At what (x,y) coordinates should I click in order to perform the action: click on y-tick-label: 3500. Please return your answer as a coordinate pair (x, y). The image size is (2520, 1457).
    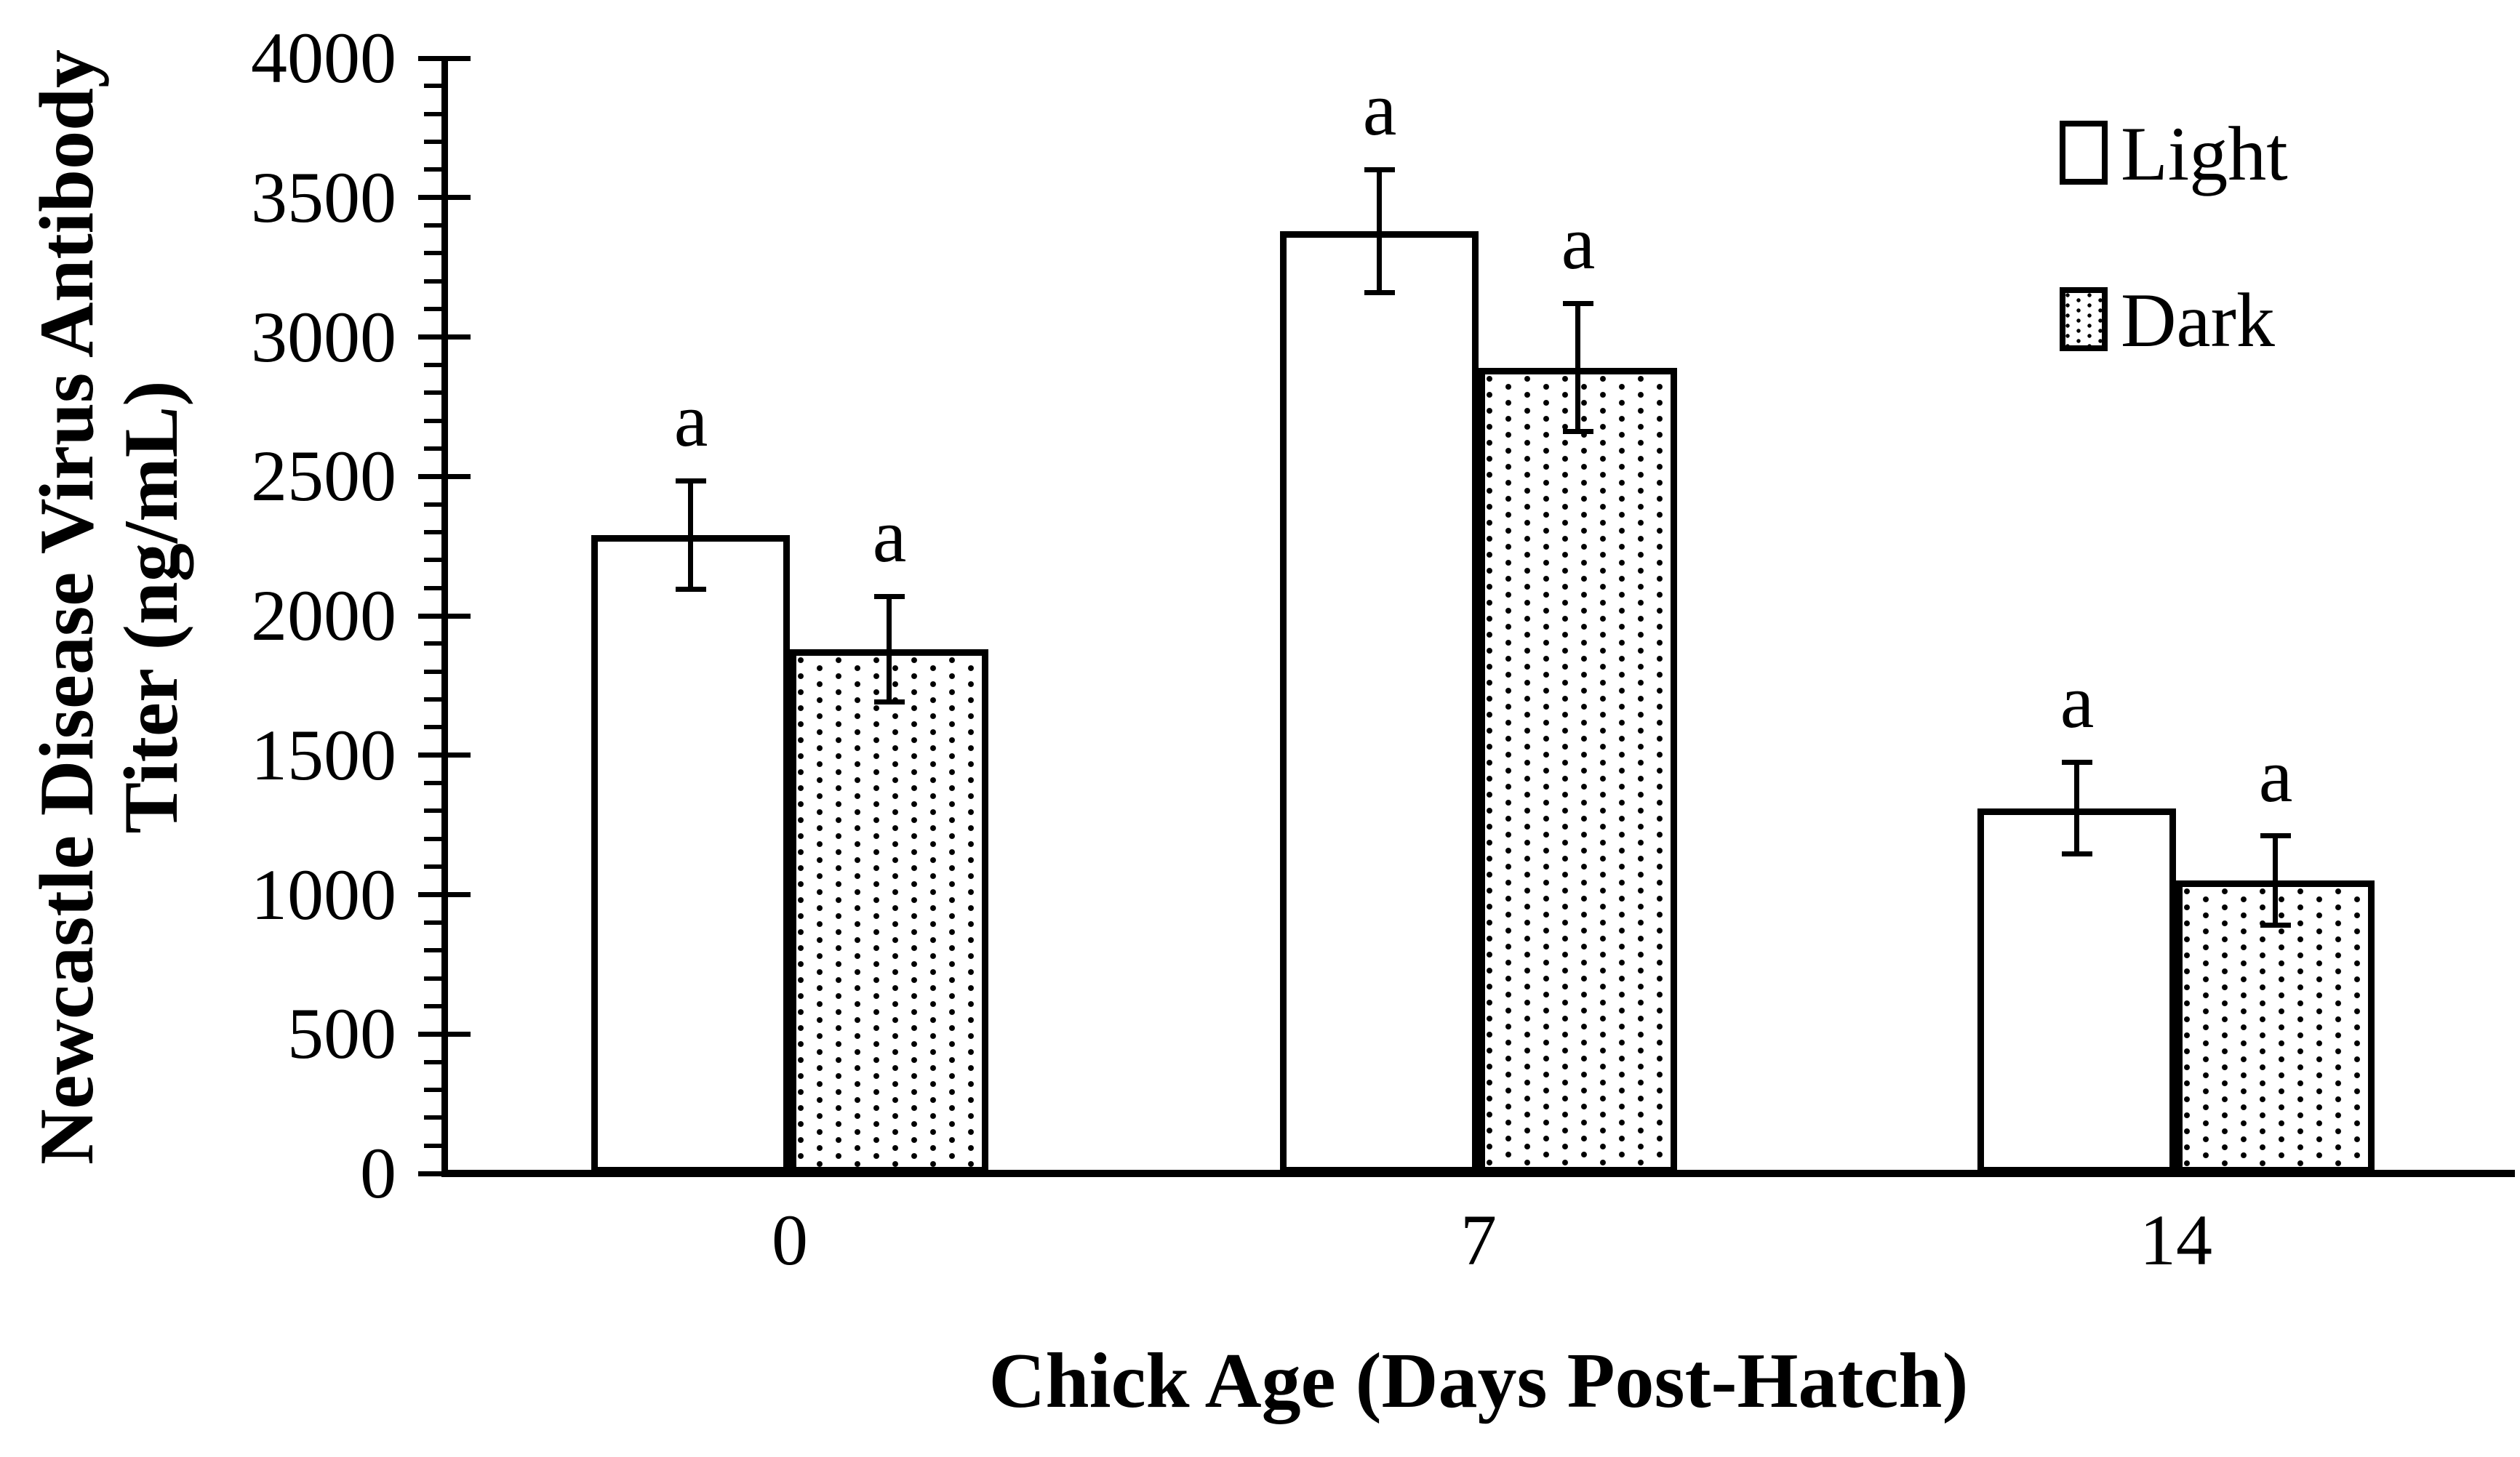
    Looking at the image, I should click on (323, 197).